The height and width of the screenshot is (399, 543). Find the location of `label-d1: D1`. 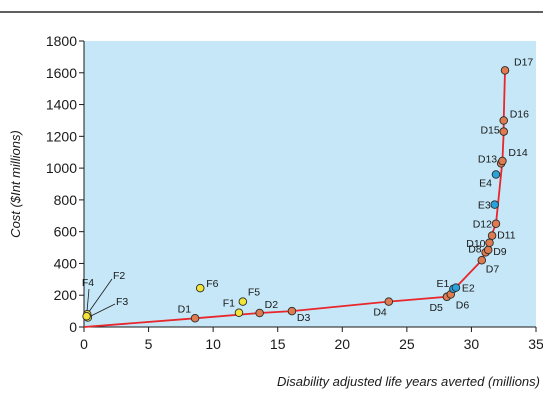

label-d1: D1 is located at coordinates (185, 309).